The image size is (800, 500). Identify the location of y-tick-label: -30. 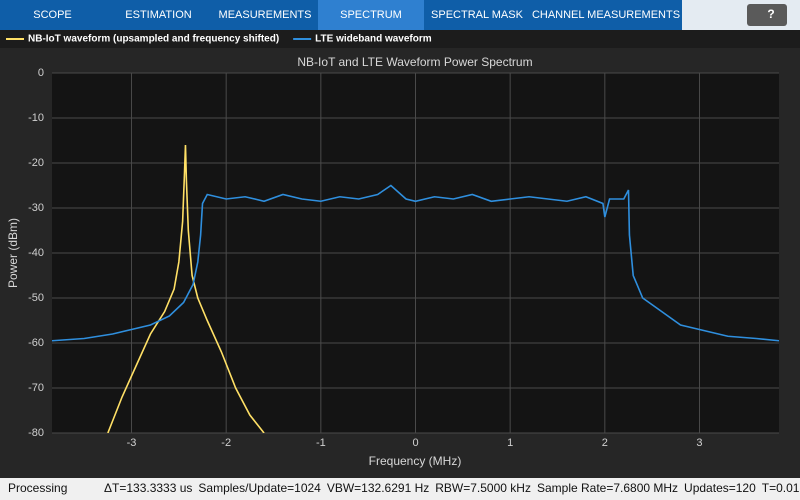
(36, 208).